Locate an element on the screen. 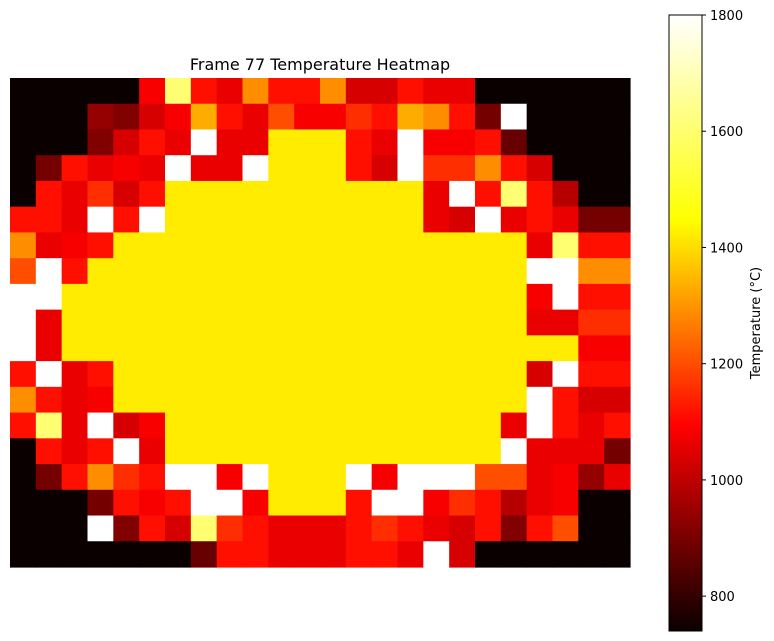 The image size is (774, 641). colorbar-tick-label: 1600 is located at coordinates (726, 132).